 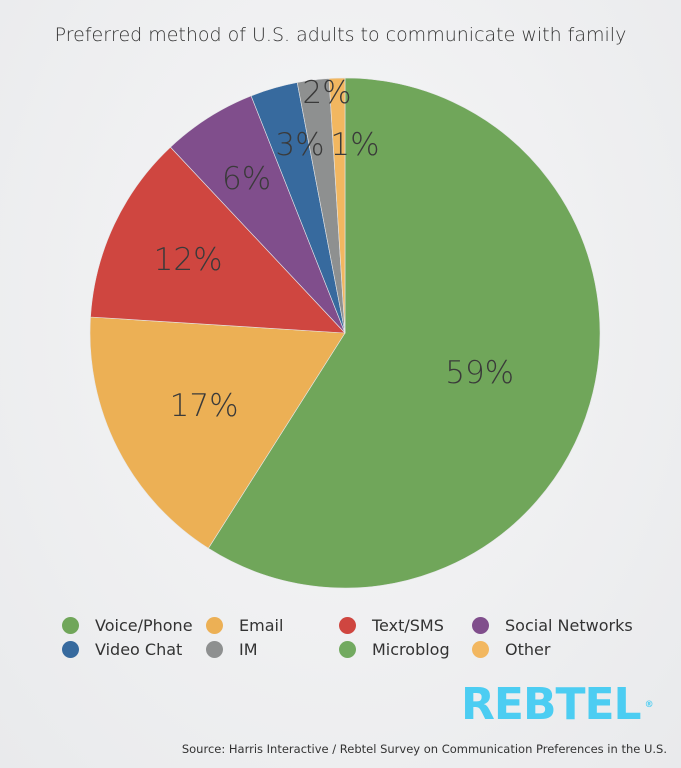 What do you see at coordinates (569, 625) in the screenshot?
I see `legend-label: Social Networks` at bounding box center [569, 625].